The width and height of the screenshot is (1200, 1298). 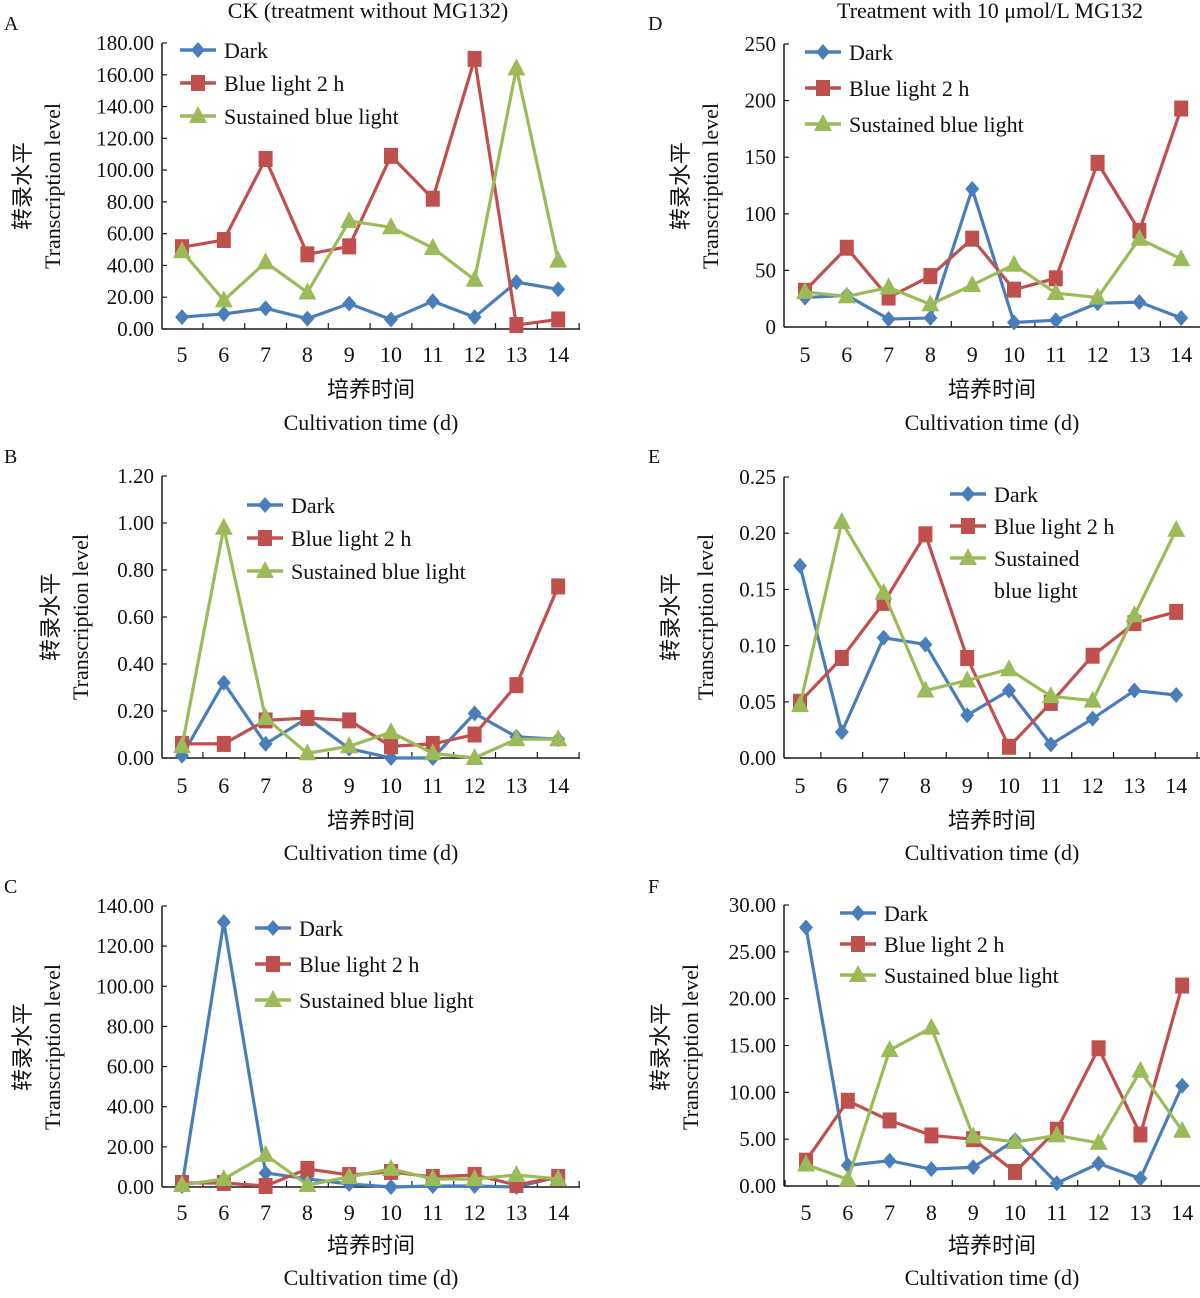 What do you see at coordinates (125, 986) in the screenshot?
I see `y-tick-label: 100.00` at bounding box center [125, 986].